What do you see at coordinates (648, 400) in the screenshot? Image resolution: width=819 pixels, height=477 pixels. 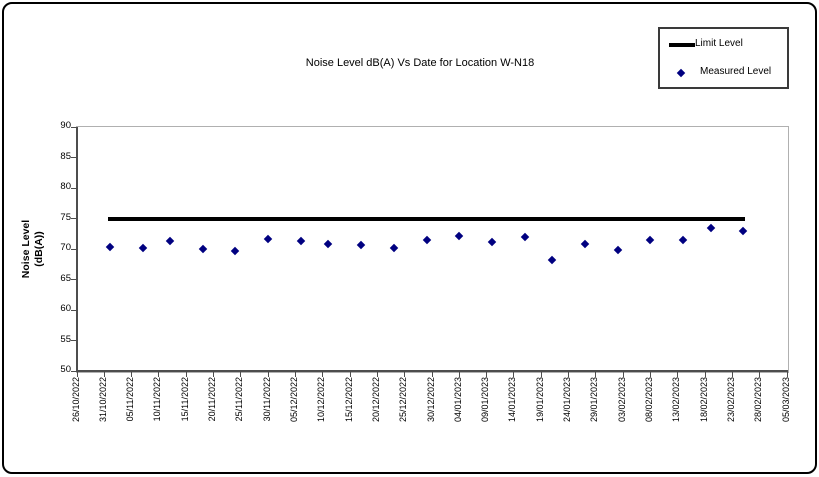 I see `x-tick-label: 08/02/2023` at bounding box center [648, 400].